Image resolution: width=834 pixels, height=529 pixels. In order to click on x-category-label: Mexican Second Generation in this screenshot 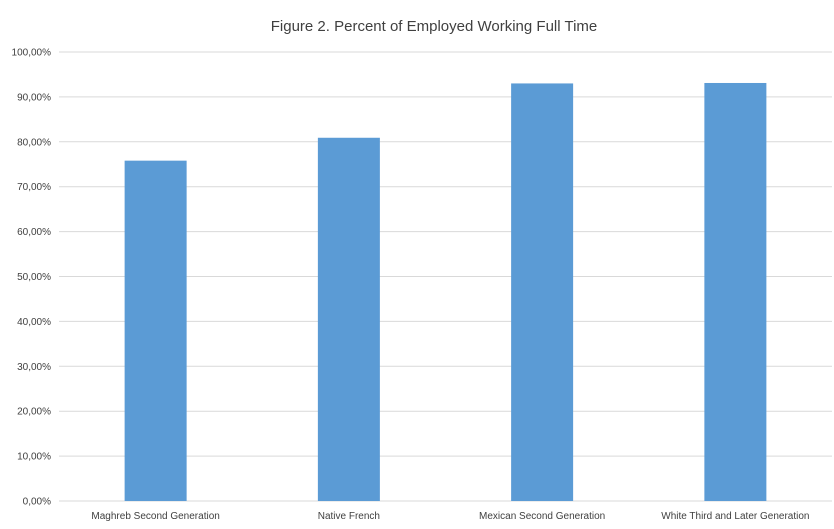, I will do `click(542, 516)`.